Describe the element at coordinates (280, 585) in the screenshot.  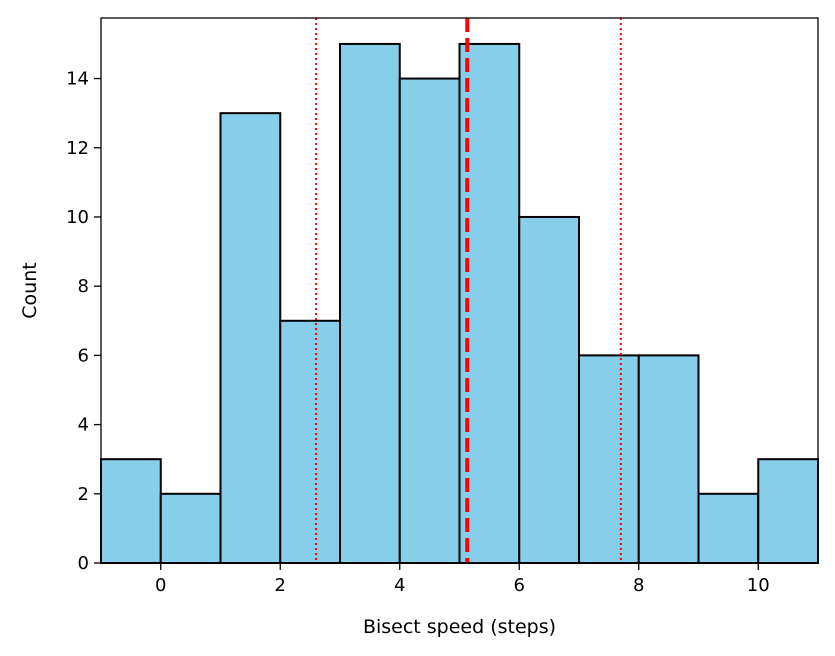
I see `x-tick-label-2: 2` at that location.